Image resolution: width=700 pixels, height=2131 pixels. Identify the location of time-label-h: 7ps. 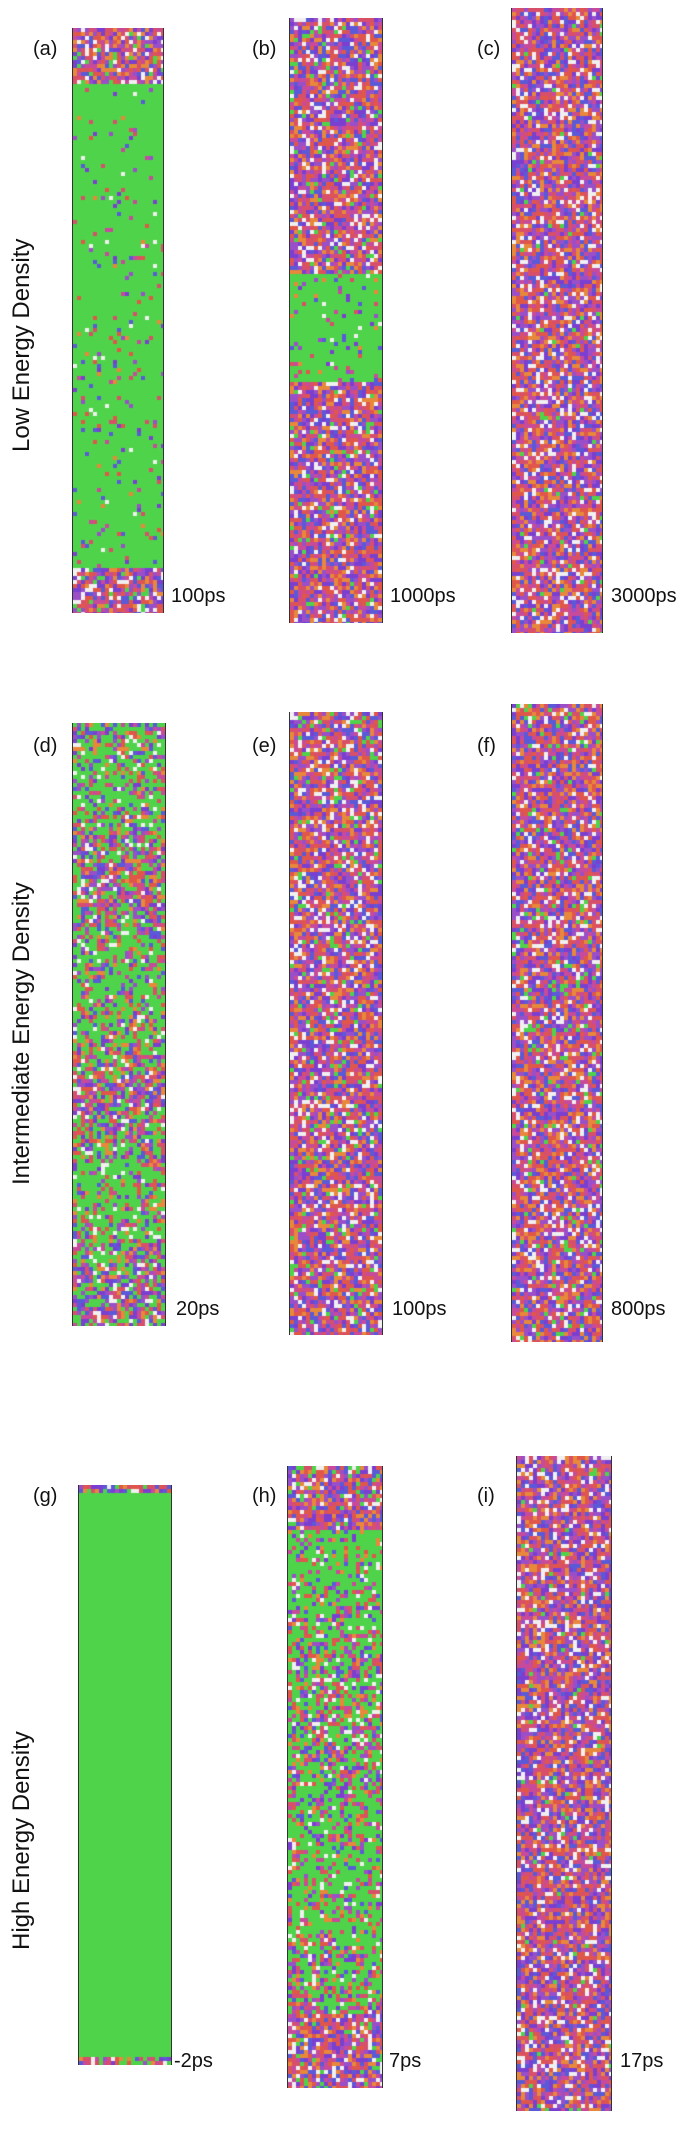
(405, 2061).